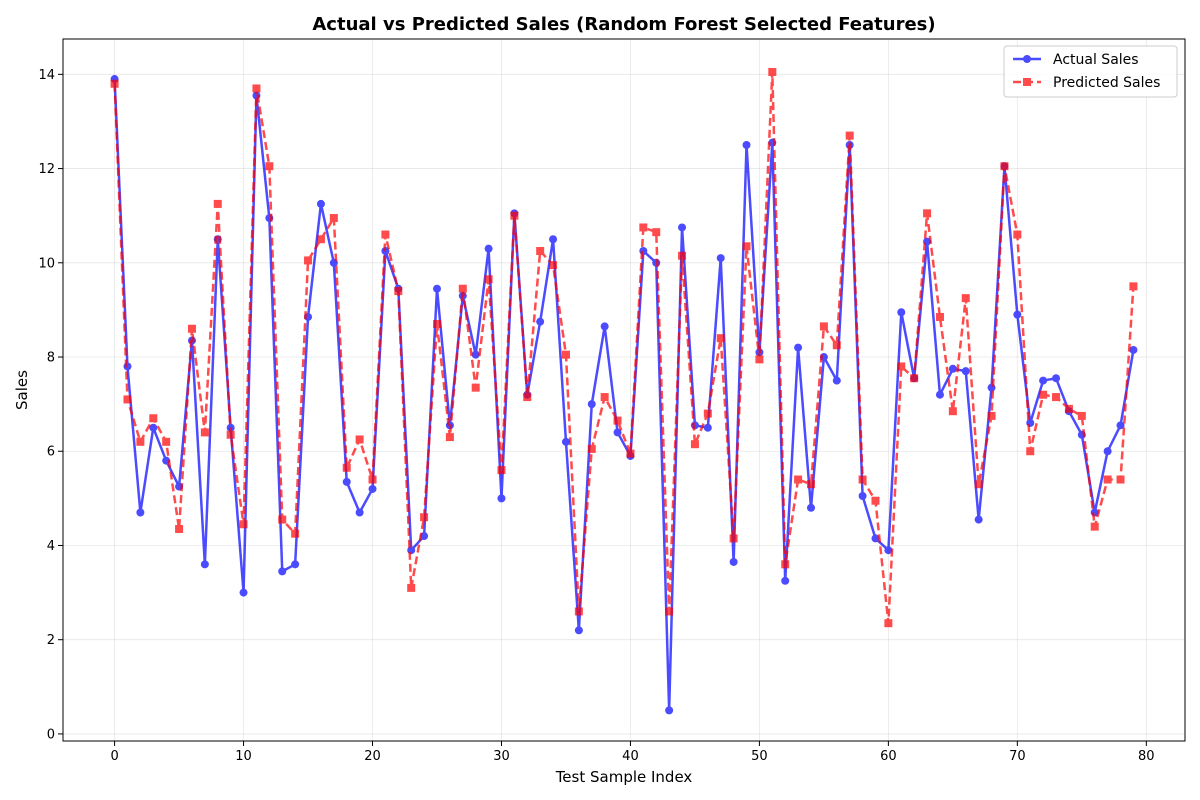 This screenshot has height=800, width=1200. Describe the element at coordinates (114, 756) in the screenshot. I see `x-tick-label: 0` at that location.